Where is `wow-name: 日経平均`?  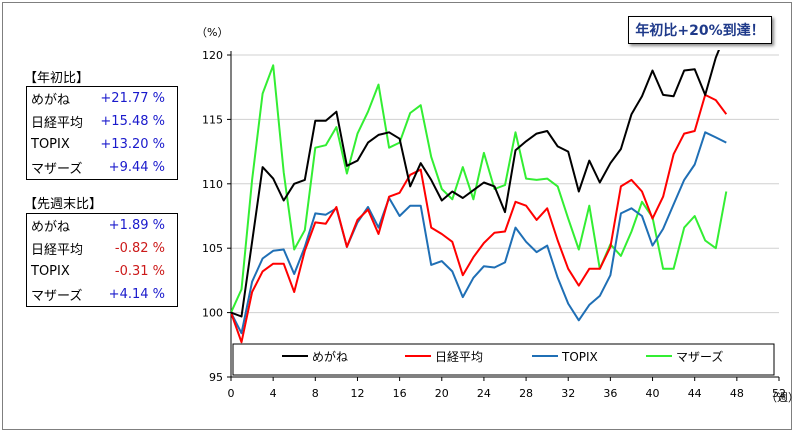
wow-name: 日経平均 is located at coordinates (57, 250).